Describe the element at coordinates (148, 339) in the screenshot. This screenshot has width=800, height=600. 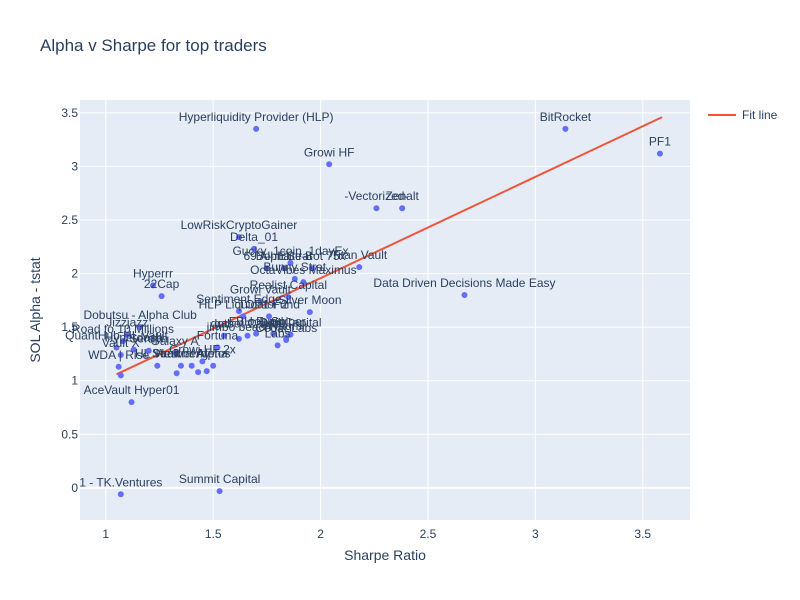
I see `point-label: Seraph` at that location.